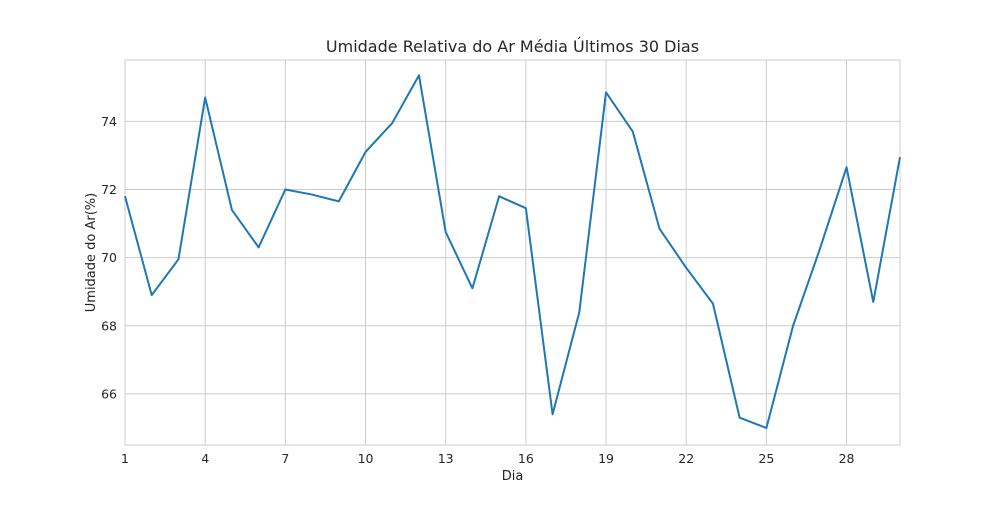  Describe the element at coordinates (109, 121) in the screenshot. I see `y-tick-label: 74` at that location.